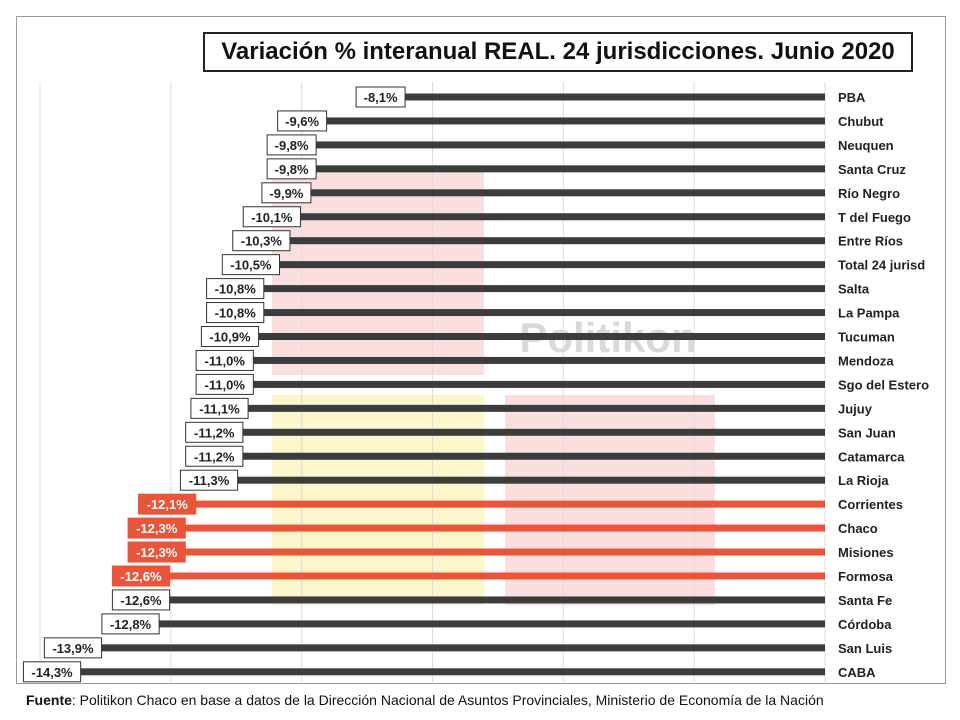 The image size is (960, 720). What do you see at coordinates (874, 217) in the screenshot?
I see `category-label: T del Fuego` at bounding box center [874, 217].